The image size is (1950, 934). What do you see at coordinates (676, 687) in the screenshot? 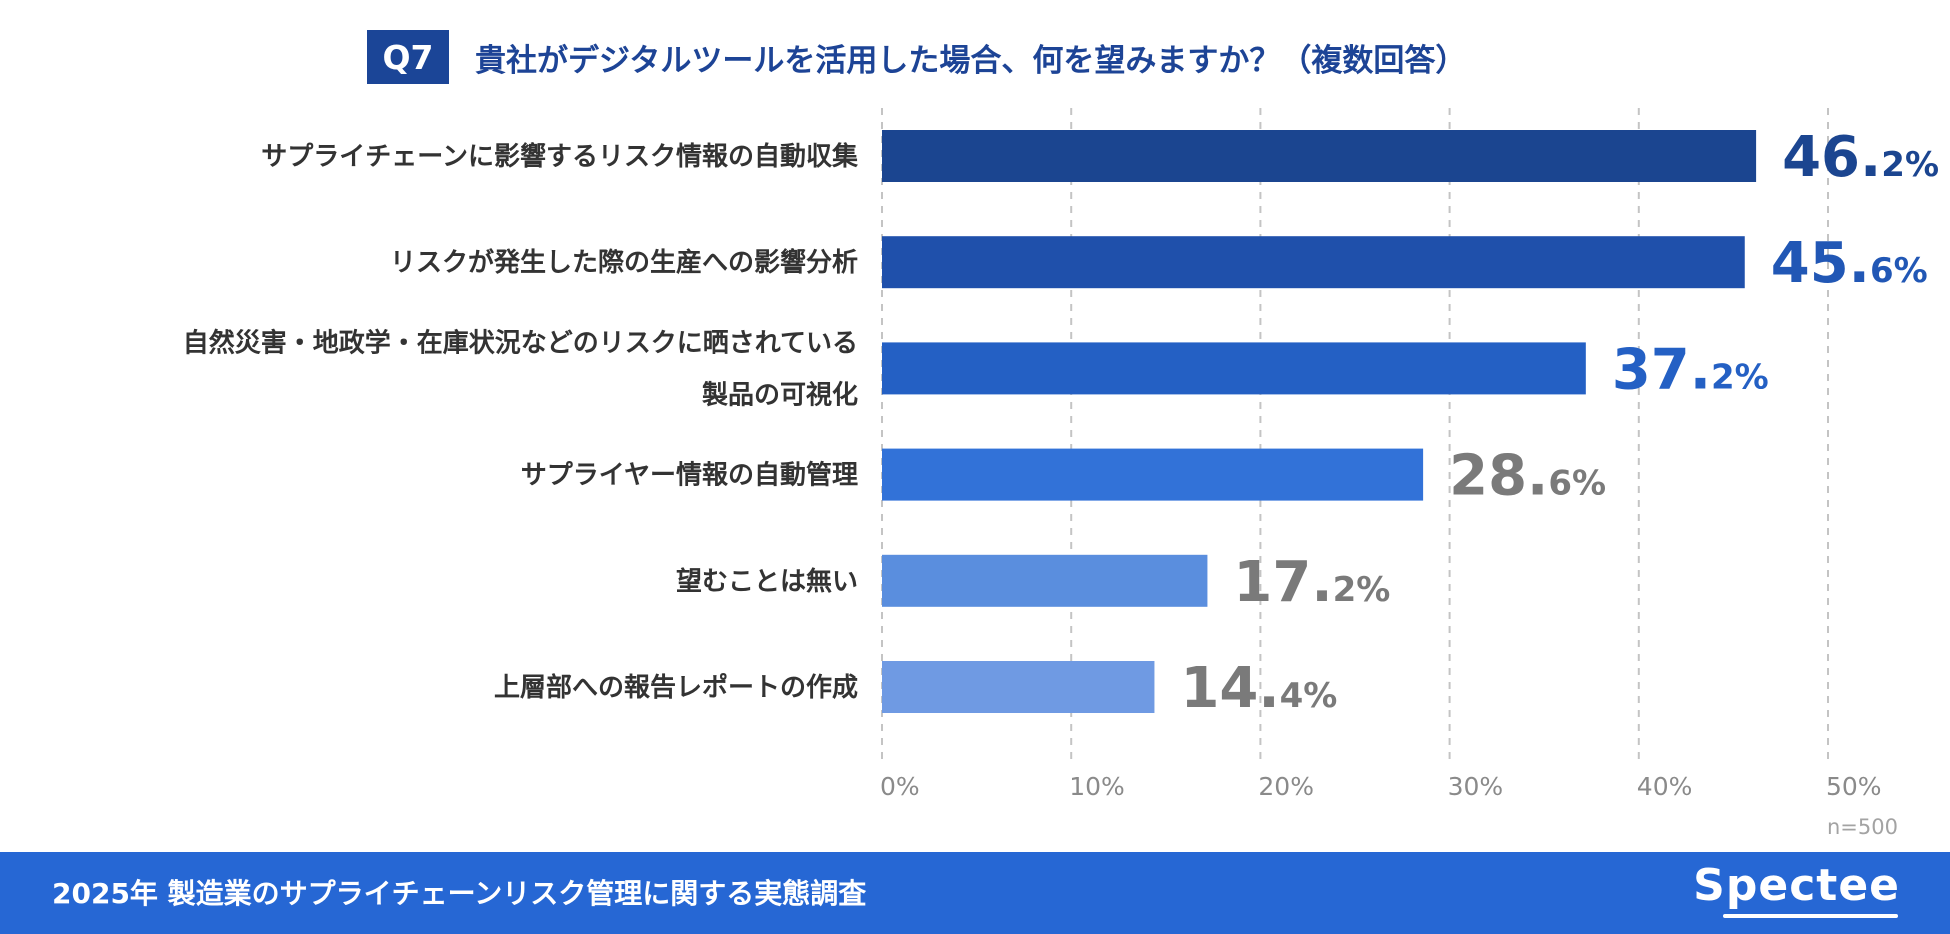
I see `category-label: 上層部への報告レポートの作成` at bounding box center [676, 687].